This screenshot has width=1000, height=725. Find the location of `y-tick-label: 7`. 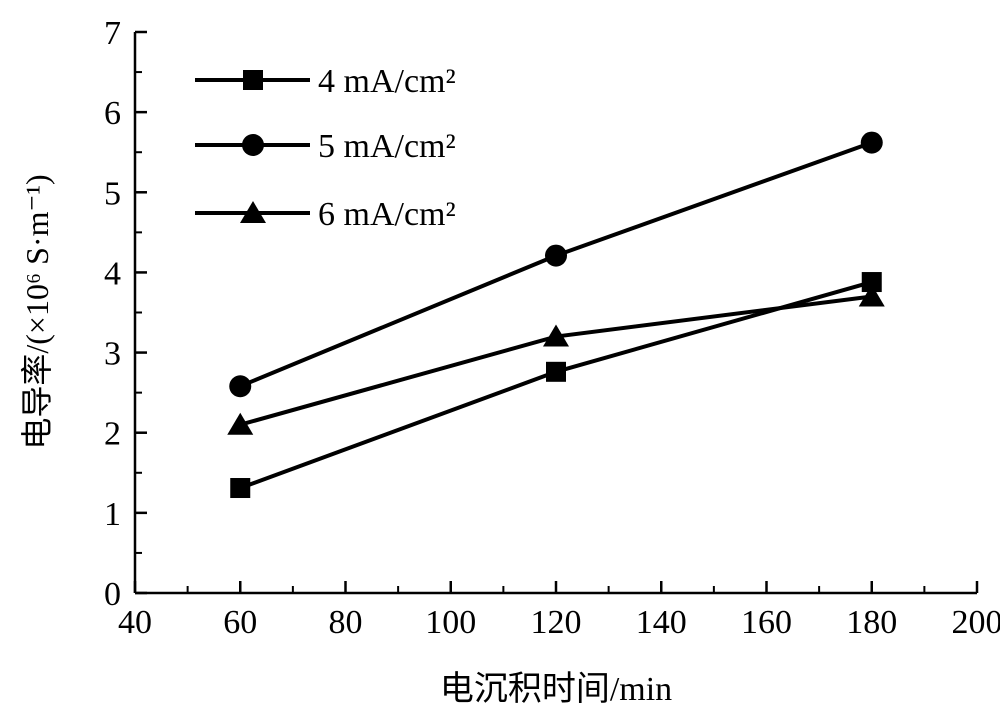

y-tick-label: 7 is located at coordinates (112, 33).